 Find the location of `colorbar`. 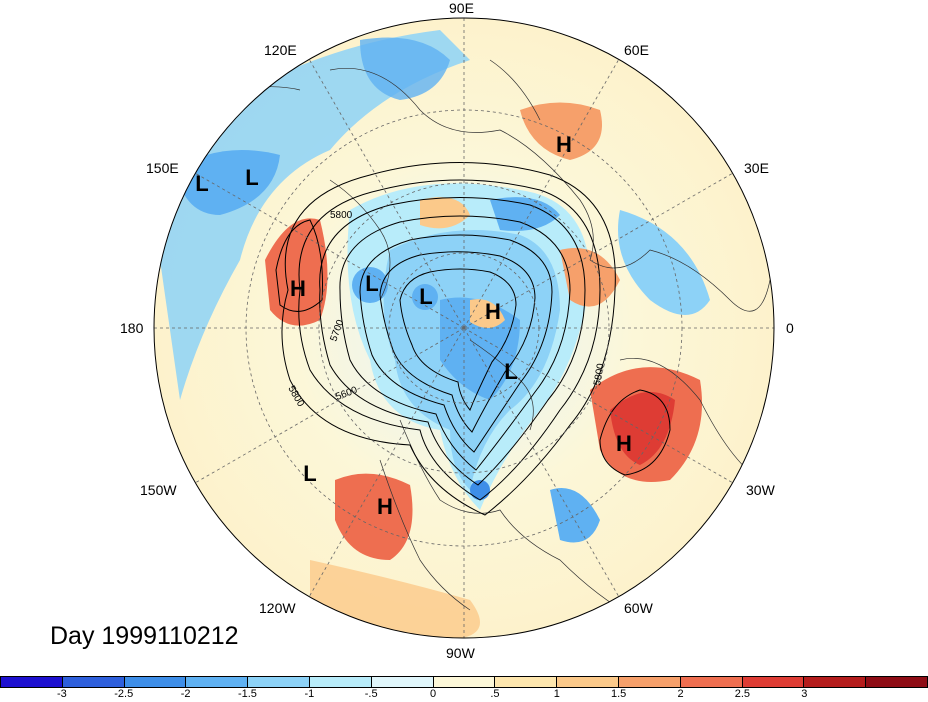

colorbar is located at coordinates (464, 682).